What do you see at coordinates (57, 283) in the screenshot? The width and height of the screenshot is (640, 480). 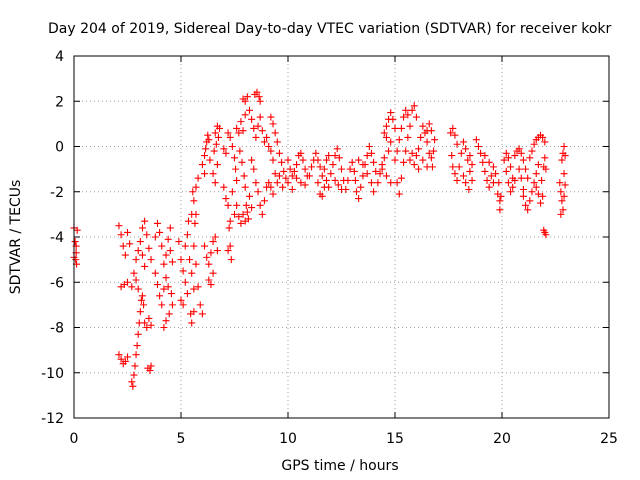 I see `y-tick-label: -6` at bounding box center [57, 283].